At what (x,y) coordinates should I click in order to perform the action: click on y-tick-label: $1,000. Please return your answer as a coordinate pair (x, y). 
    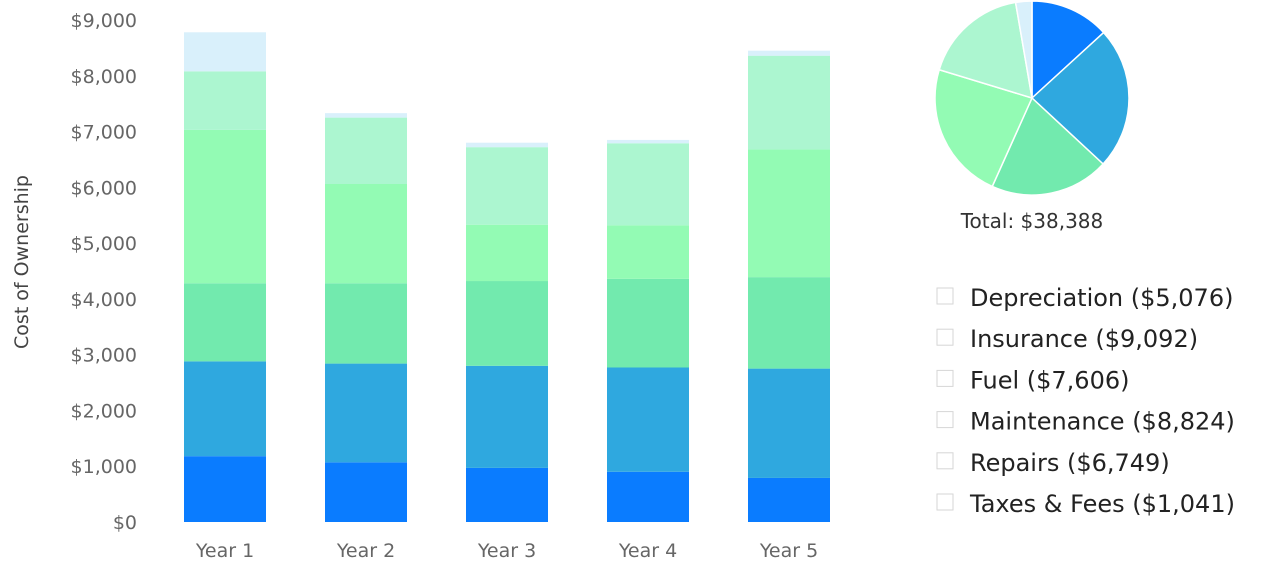
    Looking at the image, I should click on (104, 467).